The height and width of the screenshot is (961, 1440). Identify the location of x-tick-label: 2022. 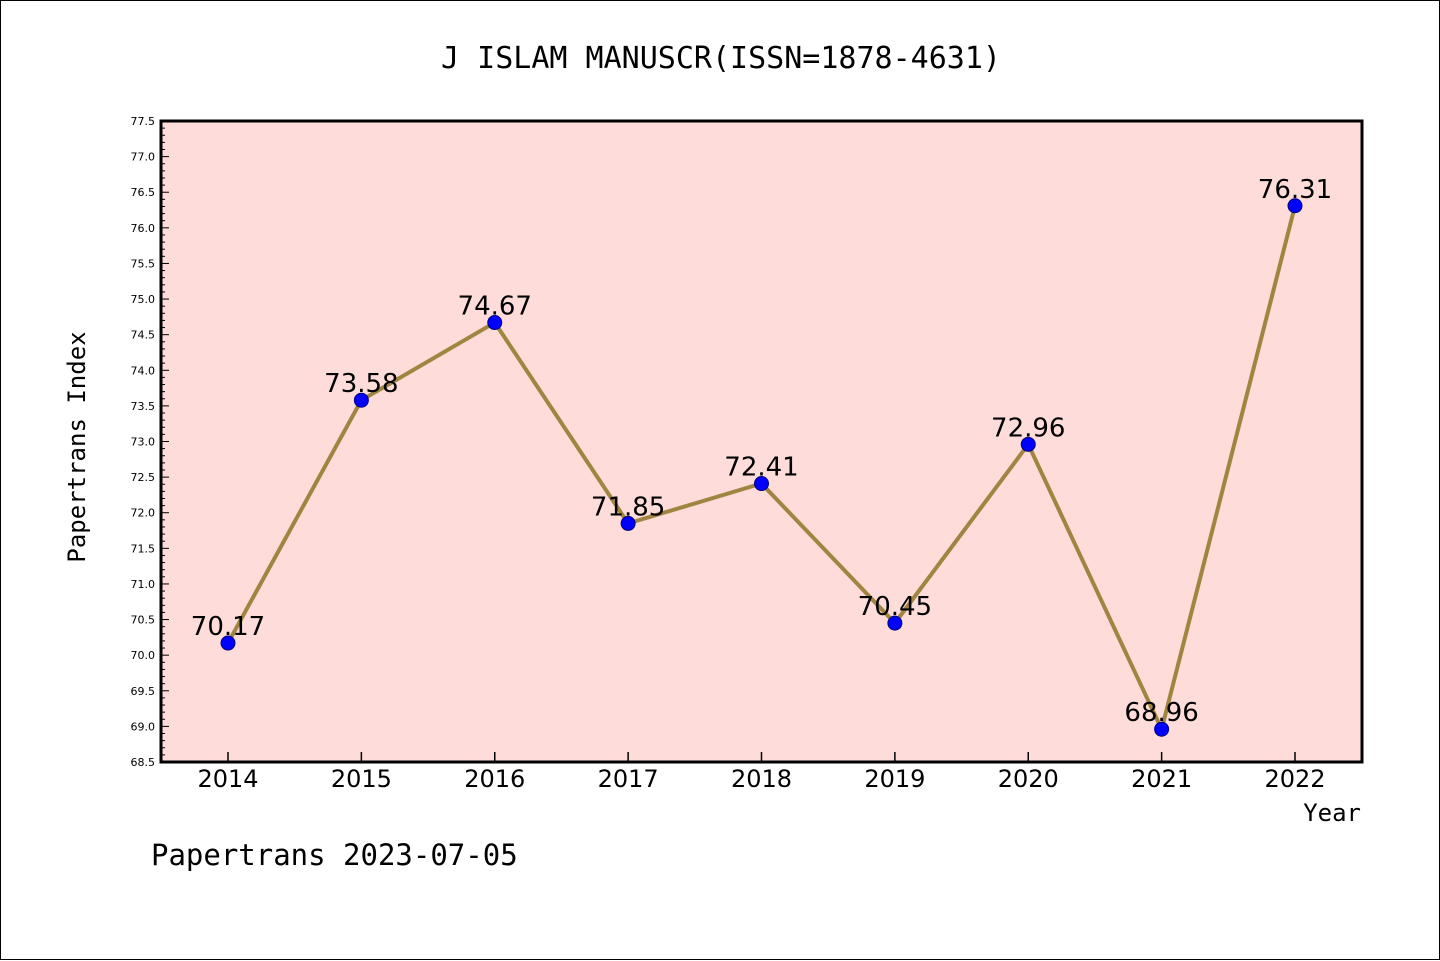
(1294, 779).